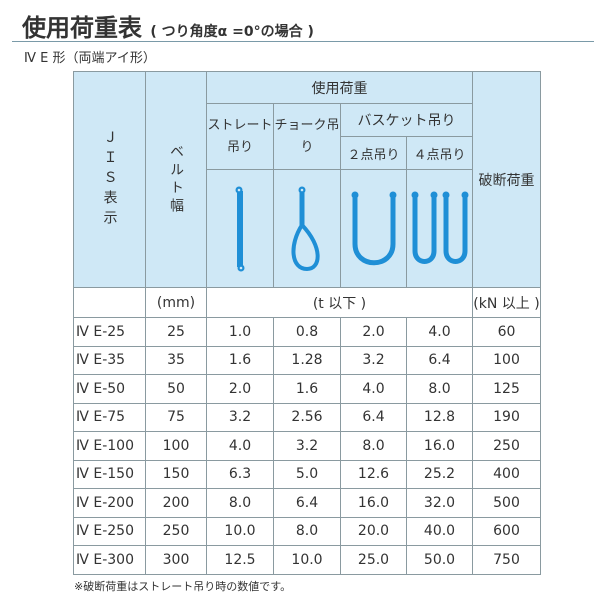 The height and width of the screenshot is (600, 600). Describe the element at coordinates (240, 446) in the screenshot. I see `straight-load: 4.0` at that location.